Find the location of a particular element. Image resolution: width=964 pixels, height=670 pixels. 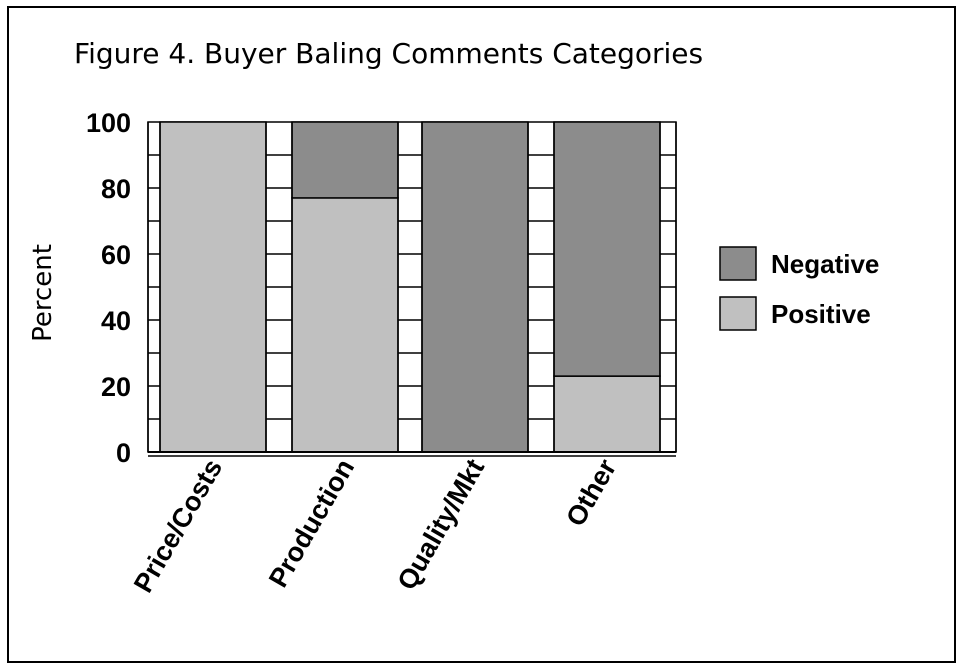

x-tick-label: Price/Costs is located at coordinates (178, 526).